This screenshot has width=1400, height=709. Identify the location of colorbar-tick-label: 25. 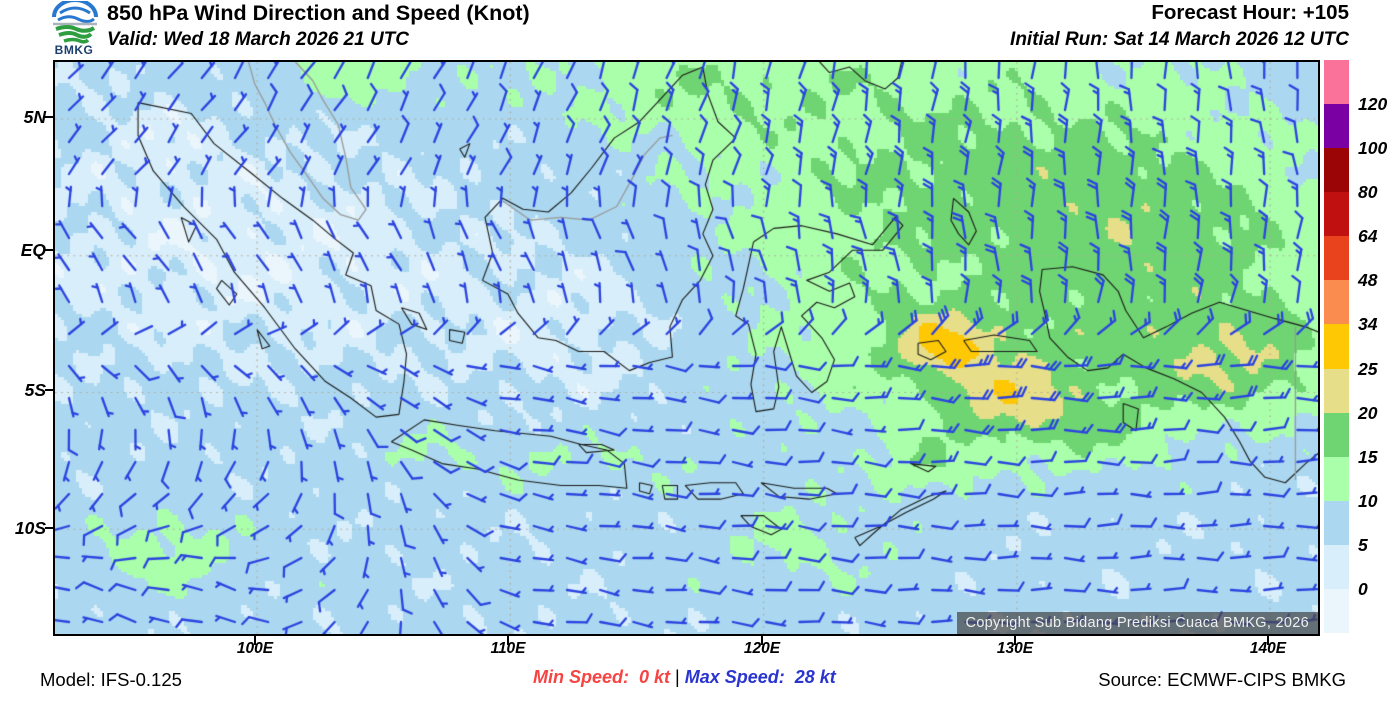
(1368, 368).